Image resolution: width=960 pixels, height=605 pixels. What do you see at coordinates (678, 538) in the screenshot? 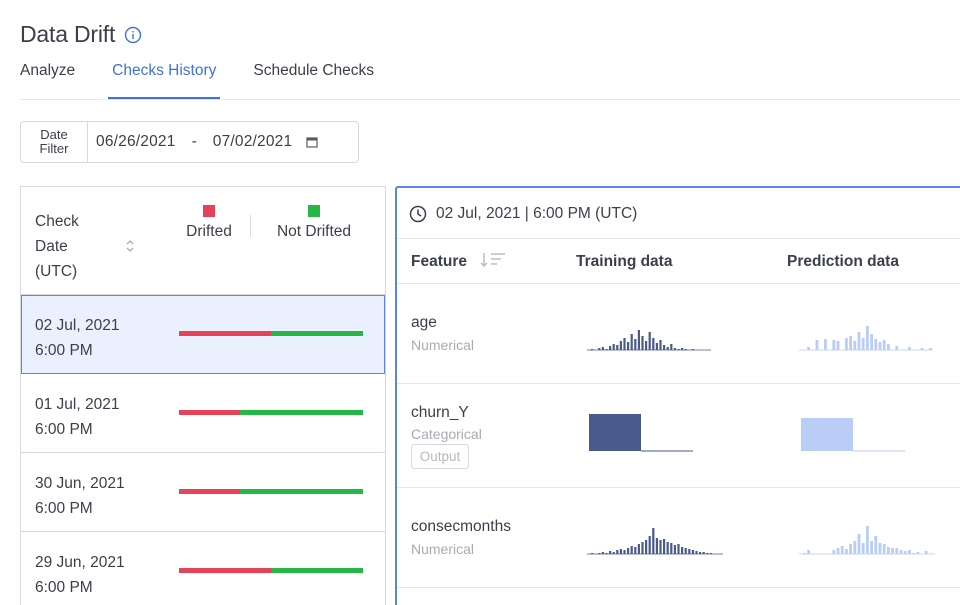
I see `feature-row: consecmonths Numerical` at bounding box center [678, 538].